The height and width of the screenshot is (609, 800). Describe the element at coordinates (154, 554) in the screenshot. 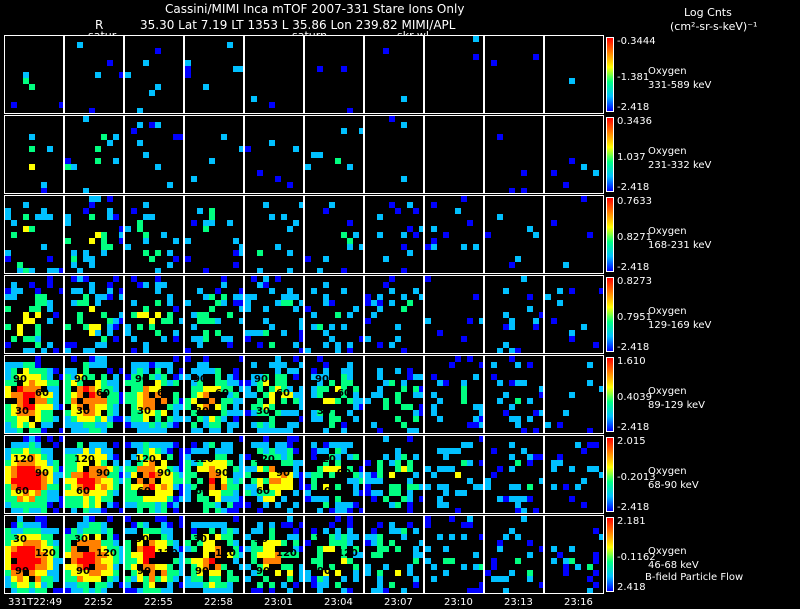

I see `heatmap-panel: 30 120 90` at that location.